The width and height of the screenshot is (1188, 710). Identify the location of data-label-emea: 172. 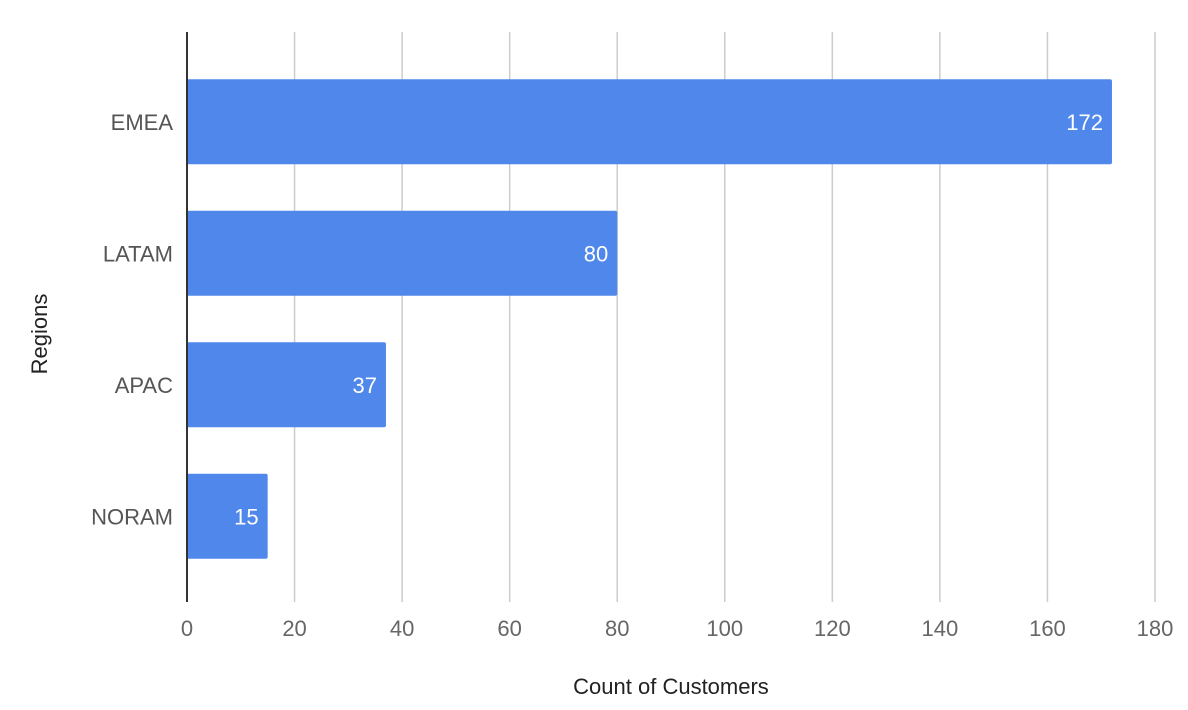
(1084, 122).